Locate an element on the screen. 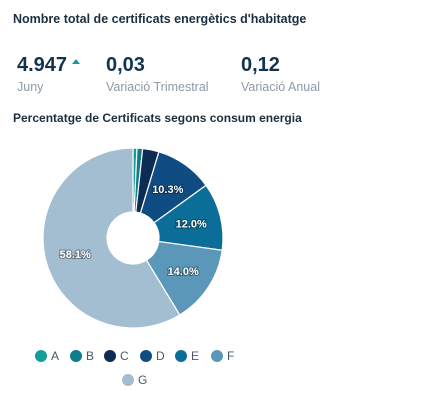  legend-label-F: F is located at coordinates (231, 356).